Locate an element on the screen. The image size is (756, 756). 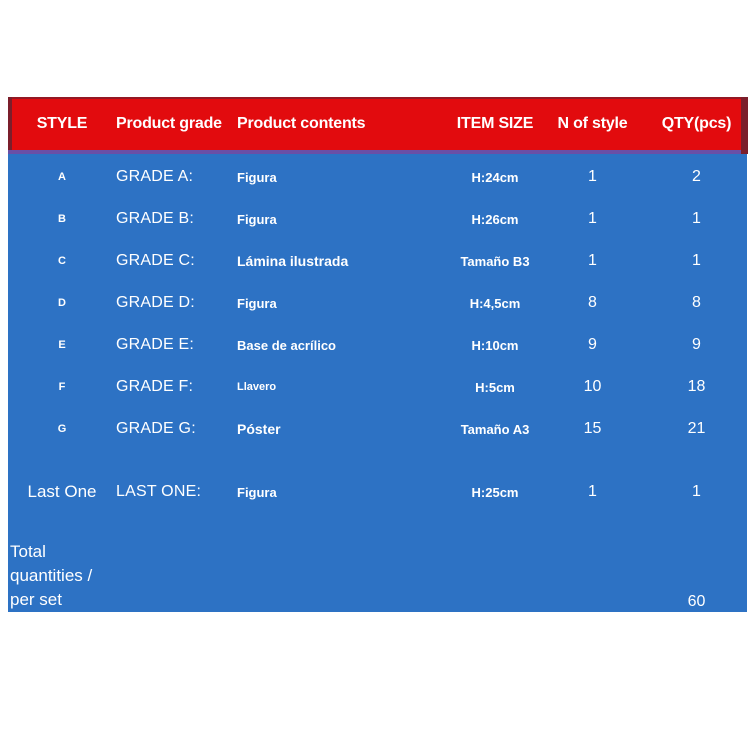
cell-product-grade: GRADE C: is located at coordinates (155, 260).